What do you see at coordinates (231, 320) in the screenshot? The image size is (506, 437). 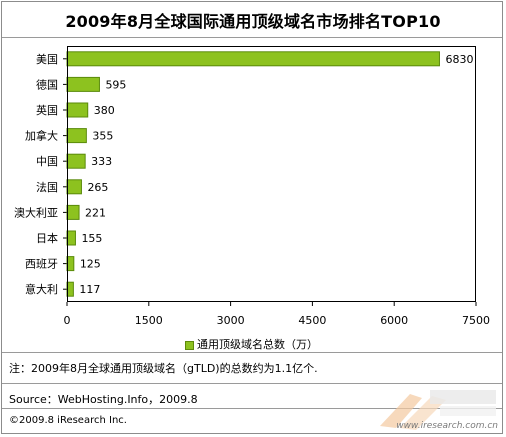 I see `x-tick-label: 3000` at bounding box center [231, 320].